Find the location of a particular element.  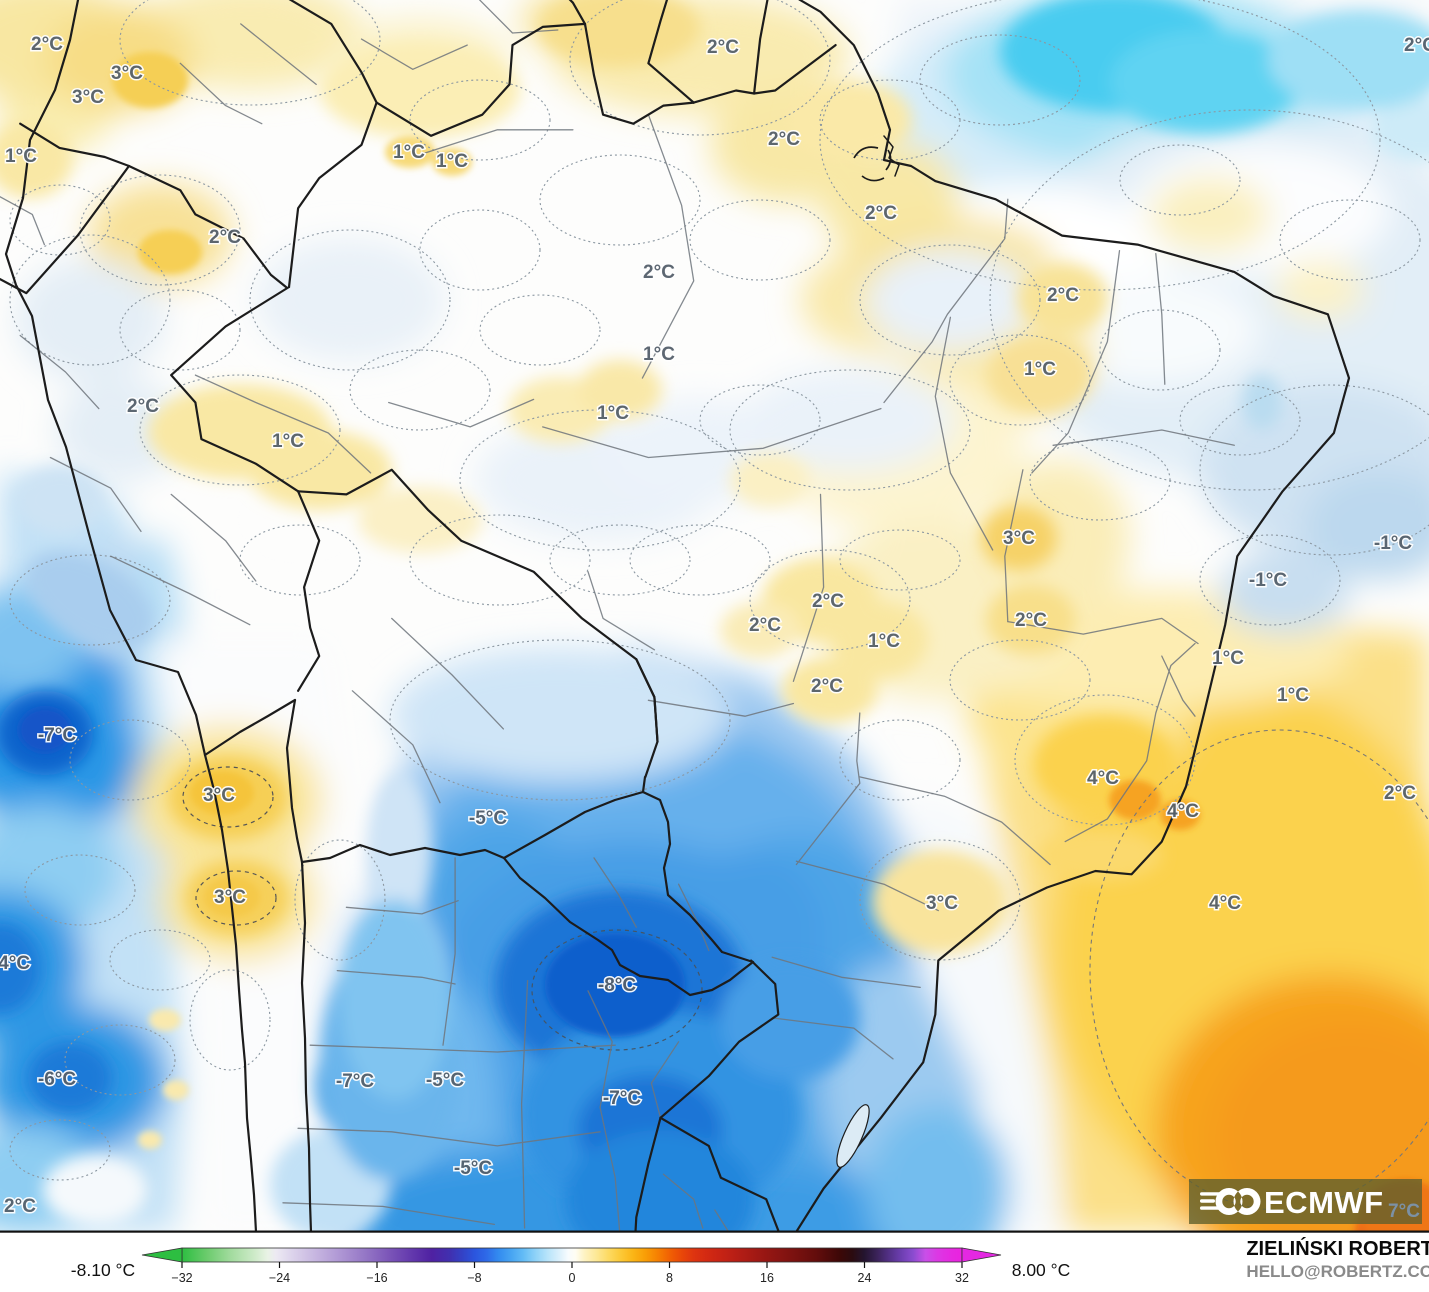

svg-text: 8 is located at coordinates (669, 1278).